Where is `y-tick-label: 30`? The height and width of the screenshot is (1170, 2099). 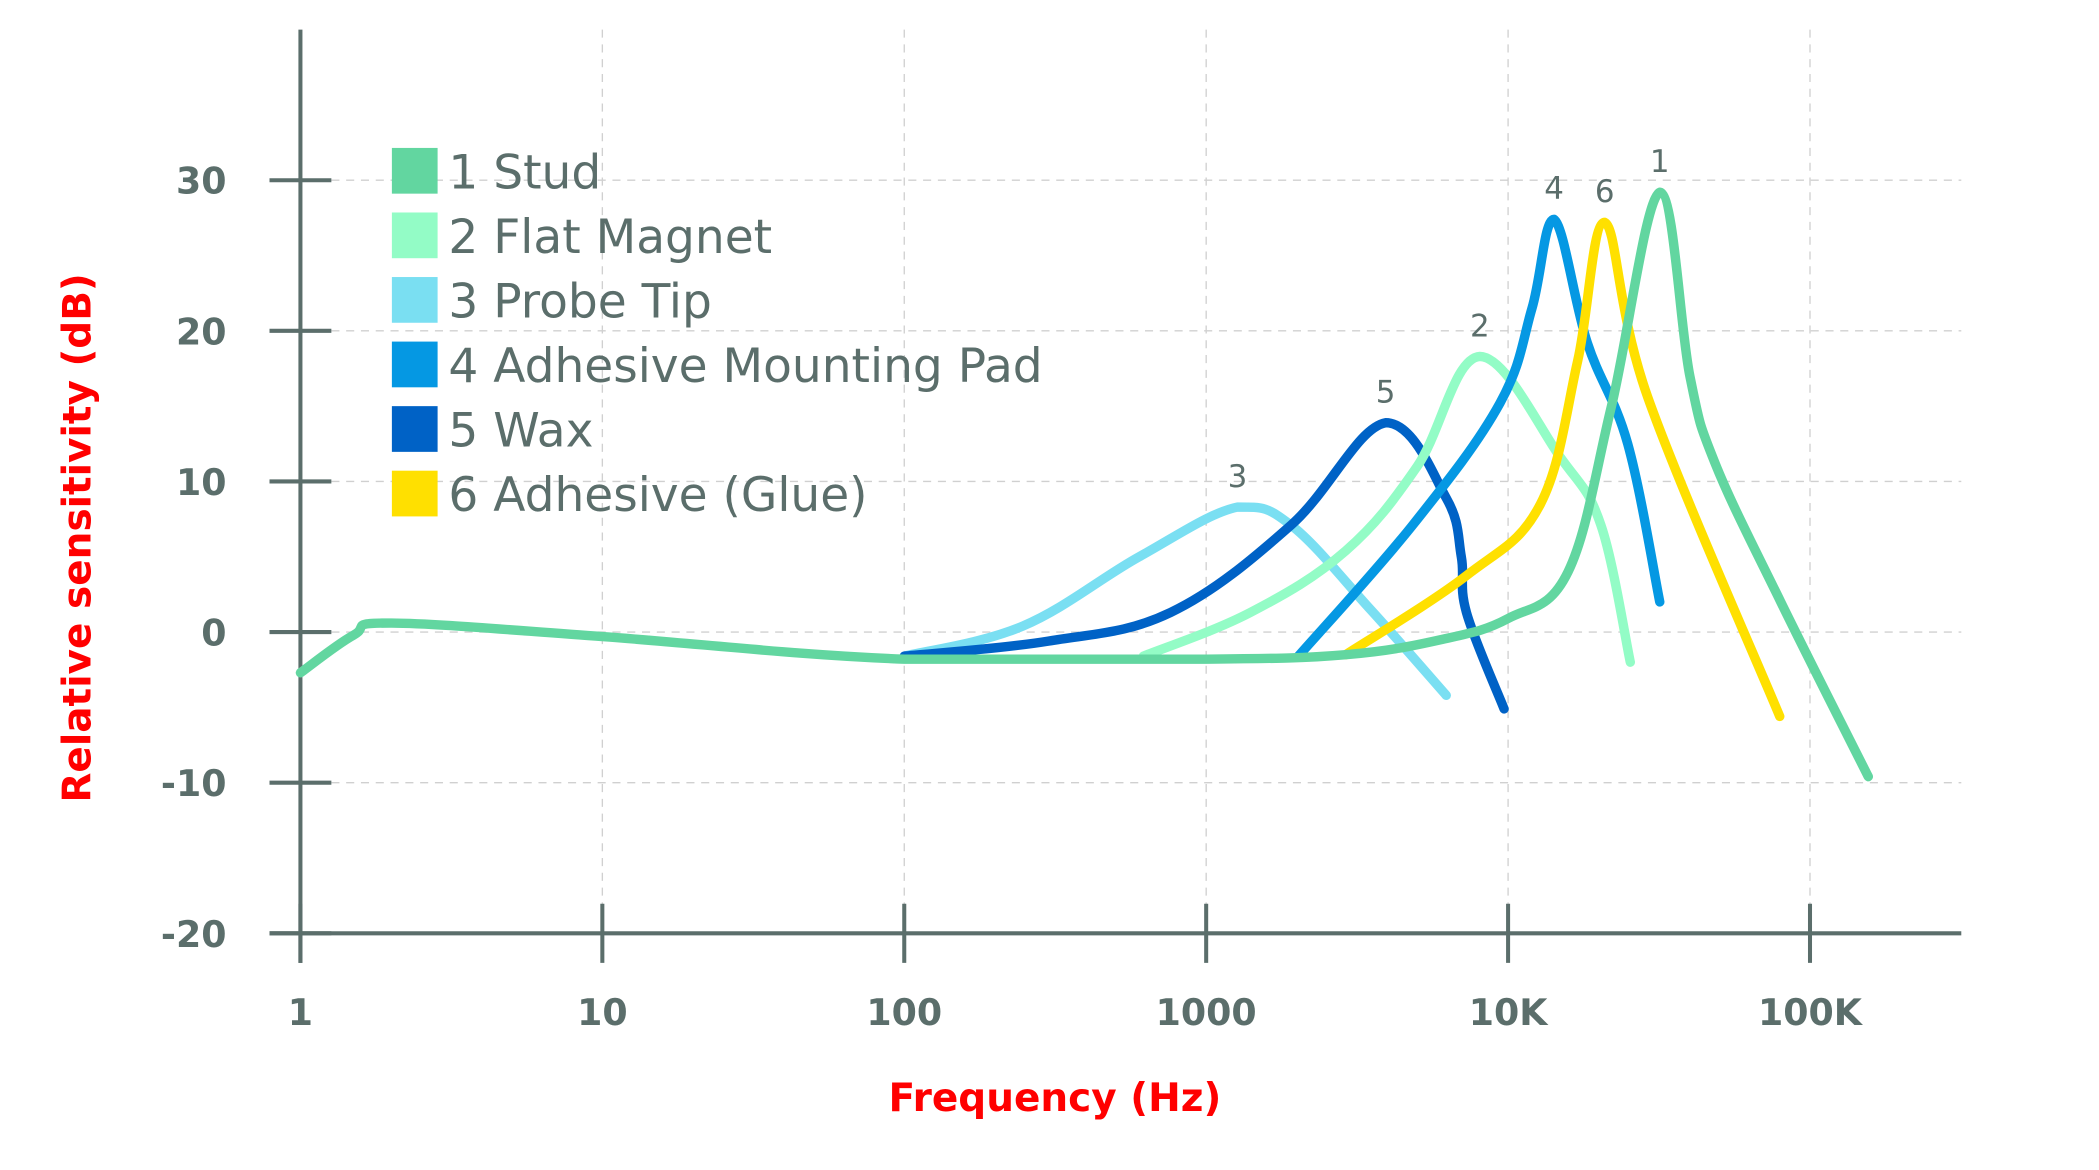 y-tick-label: 30 is located at coordinates (201, 181).